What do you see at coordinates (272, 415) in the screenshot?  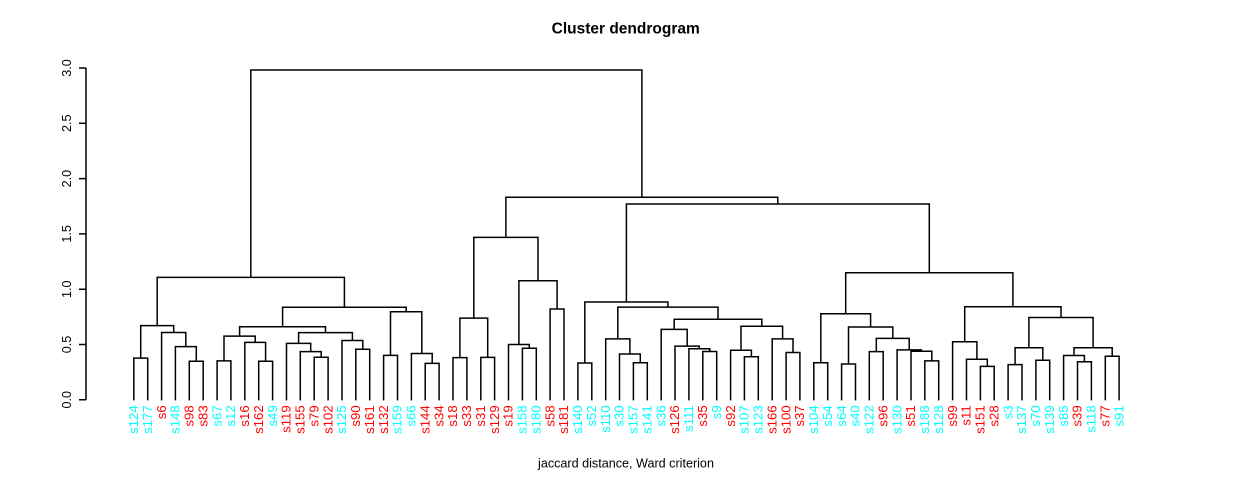 I see `svg-text: s49` at bounding box center [272, 415].